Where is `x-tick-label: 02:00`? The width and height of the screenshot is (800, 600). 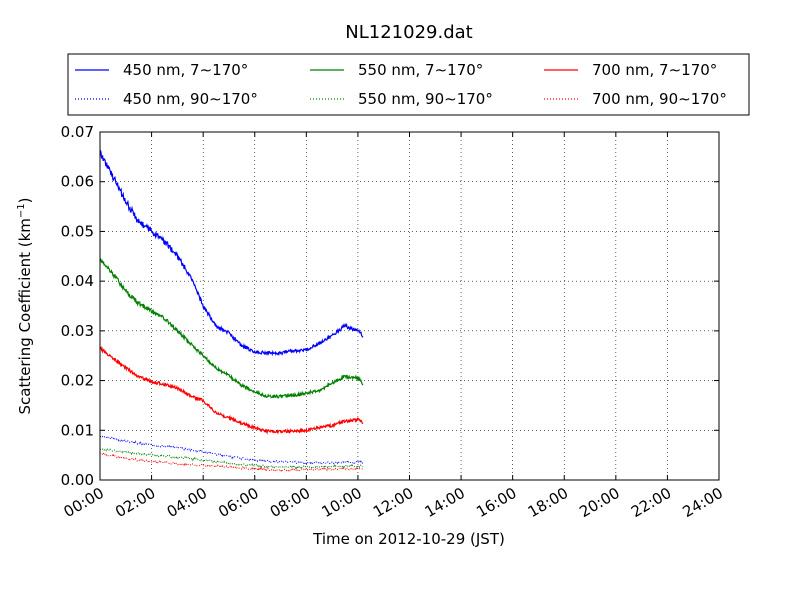 x-tick-label: 02:00 is located at coordinates (135, 502).